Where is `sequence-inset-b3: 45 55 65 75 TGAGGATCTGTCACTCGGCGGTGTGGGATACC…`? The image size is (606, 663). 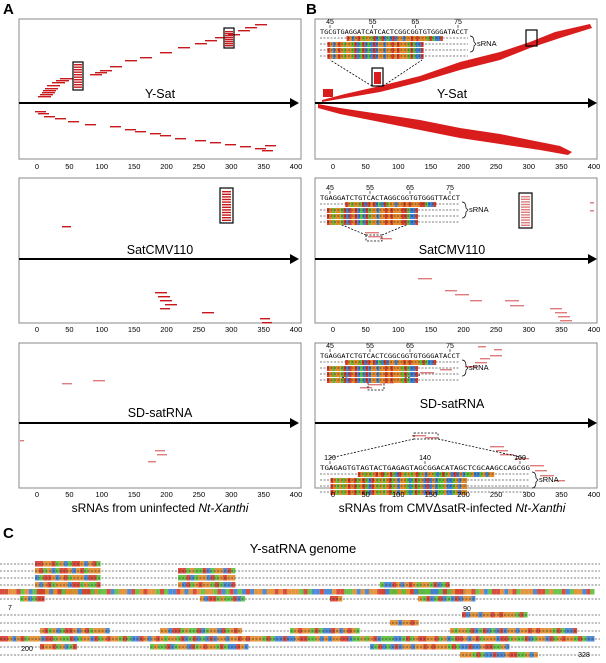 sequence-inset-b3: 45 55 65 75 TGAGGATCTGTCACTCGGCGGTGTGGGATACC… is located at coordinates (404, 363).